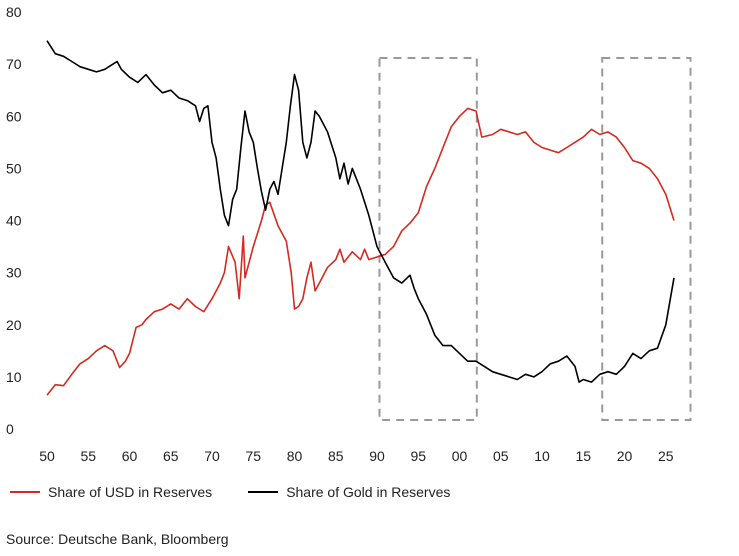 The image size is (739, 556). I want to click on x-tick-label: 65, so click(171, 456).